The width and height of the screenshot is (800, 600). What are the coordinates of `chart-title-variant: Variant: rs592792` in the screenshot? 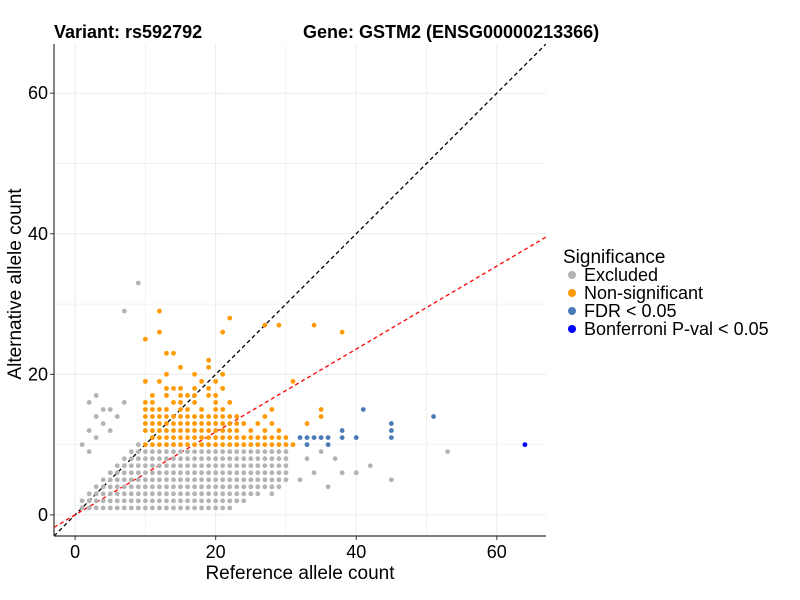 It's located at (128, 32).